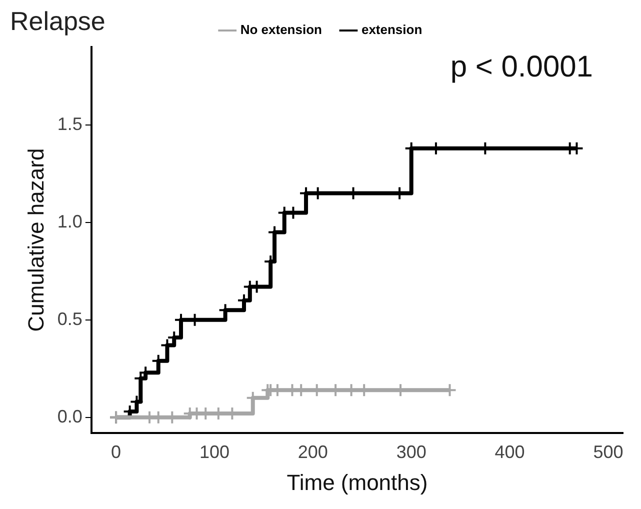 Image resolution: width=641 pixels, height=509 pixels. I want to click on x-tick-label: 500, so click(608, 452).